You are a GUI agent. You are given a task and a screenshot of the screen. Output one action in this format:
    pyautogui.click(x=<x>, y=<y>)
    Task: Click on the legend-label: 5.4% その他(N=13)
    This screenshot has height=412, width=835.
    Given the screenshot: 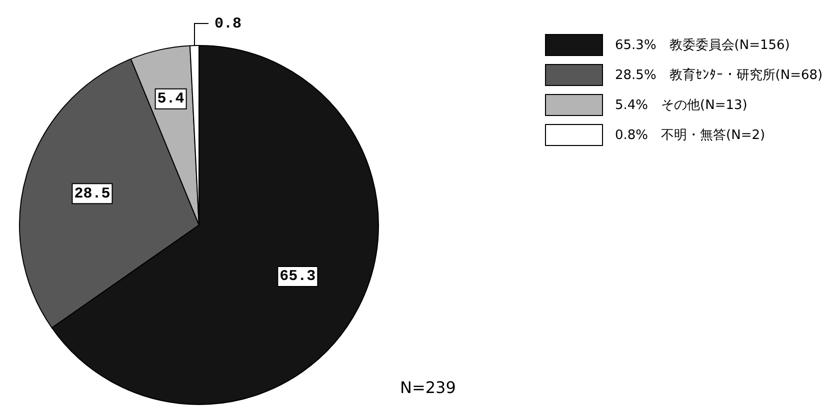 What is the action you would take?
    pyautogui.click(x=681, y=105)
    